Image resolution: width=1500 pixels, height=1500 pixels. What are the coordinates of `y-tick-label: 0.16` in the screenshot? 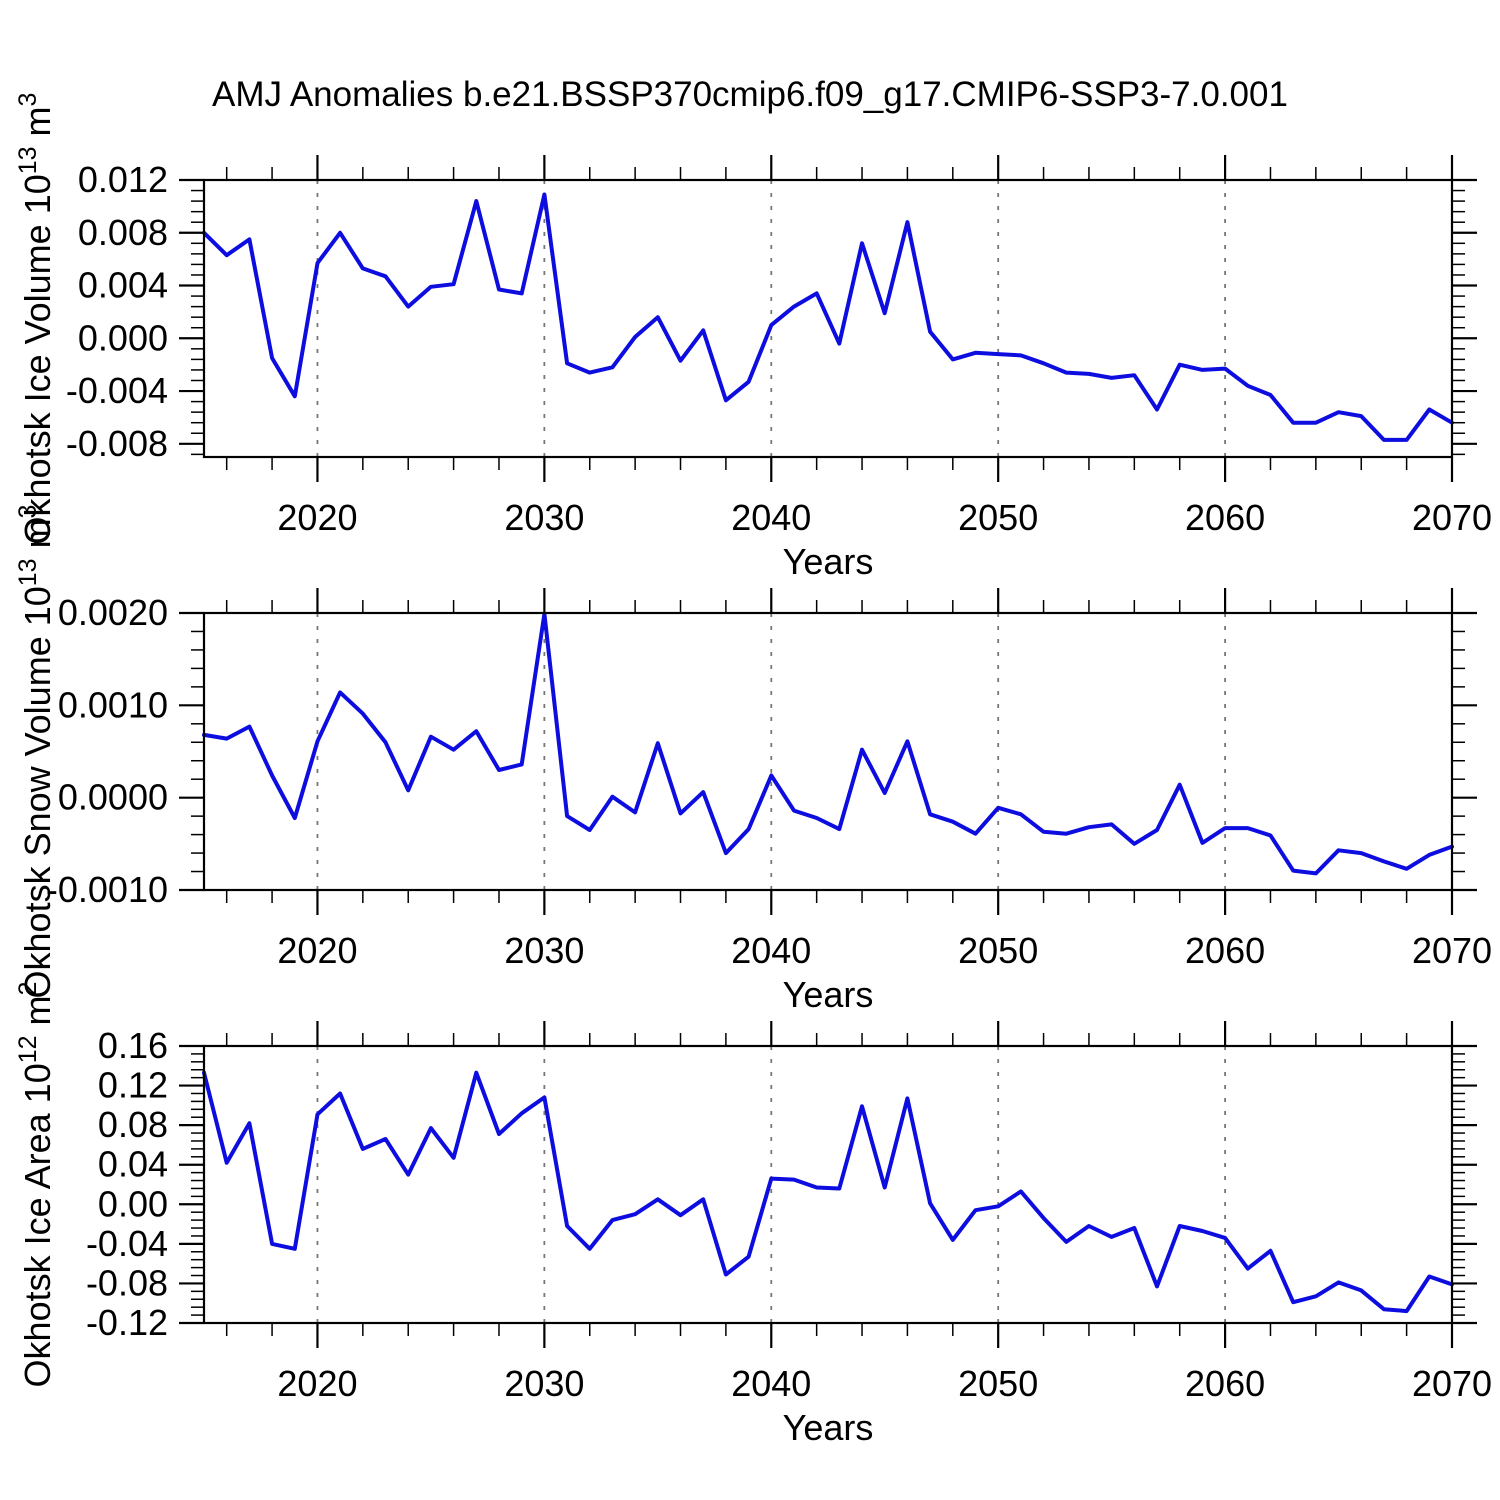 It's located at (133, 1045).